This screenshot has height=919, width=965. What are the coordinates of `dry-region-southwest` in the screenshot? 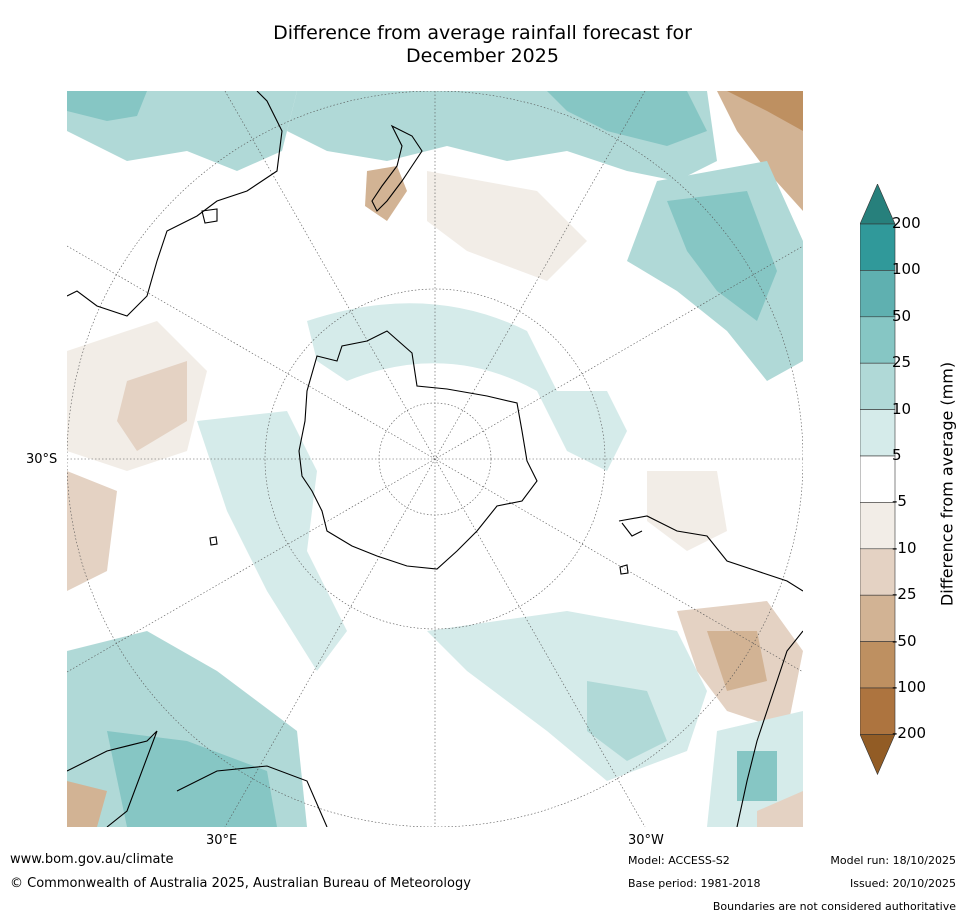 It's located at (87, 804).